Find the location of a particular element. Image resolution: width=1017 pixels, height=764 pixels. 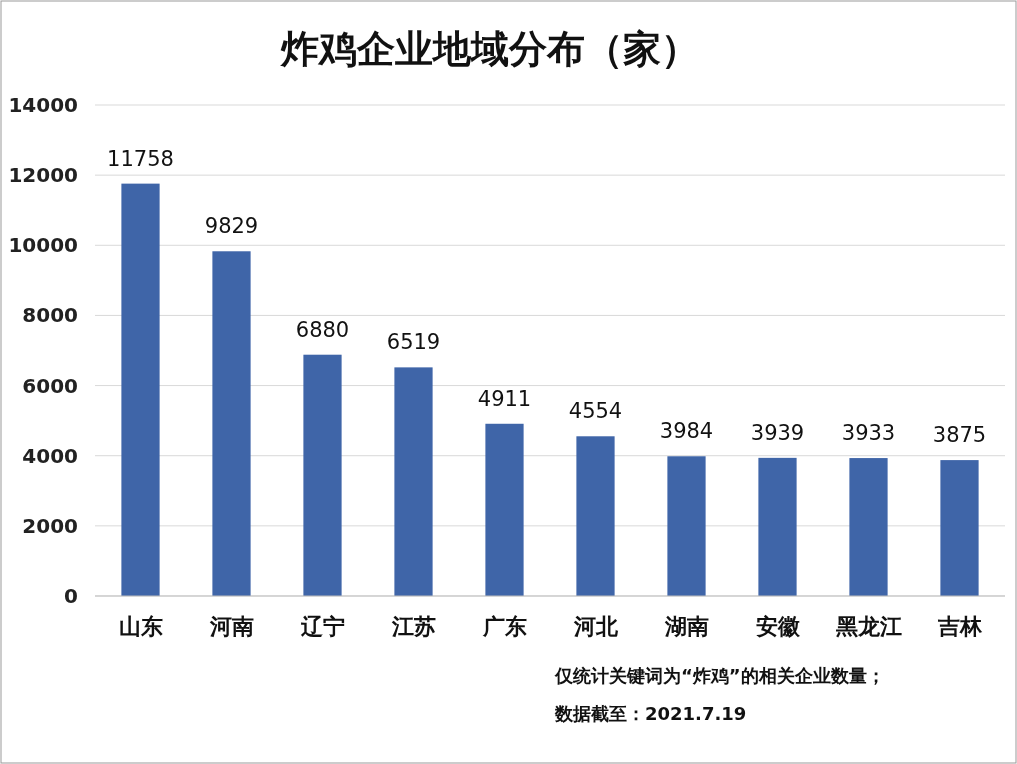

y-tick-label: 6000 is located at coordinates (50, 385).